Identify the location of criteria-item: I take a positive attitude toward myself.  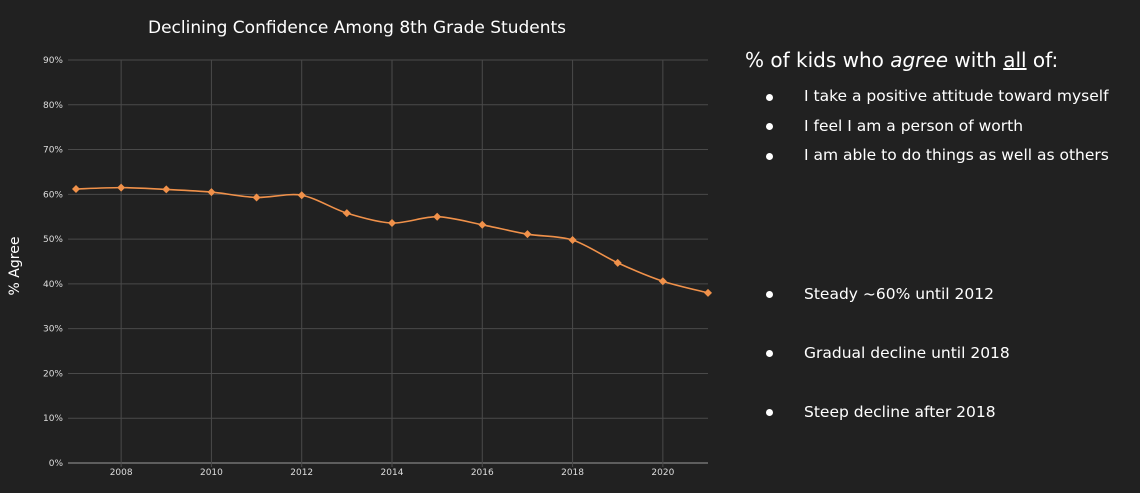
(940, 97).